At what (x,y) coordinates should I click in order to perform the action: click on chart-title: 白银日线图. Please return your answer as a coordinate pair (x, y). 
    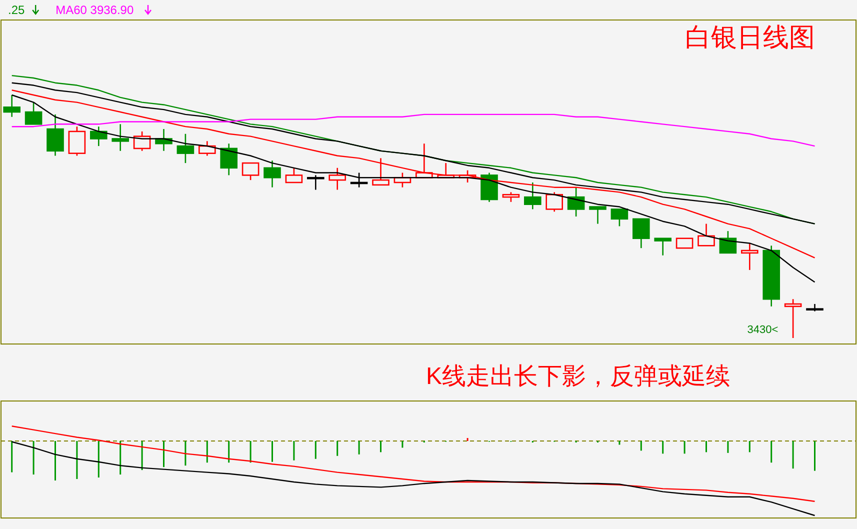
    Looking at the image, I should click on (750, 37).